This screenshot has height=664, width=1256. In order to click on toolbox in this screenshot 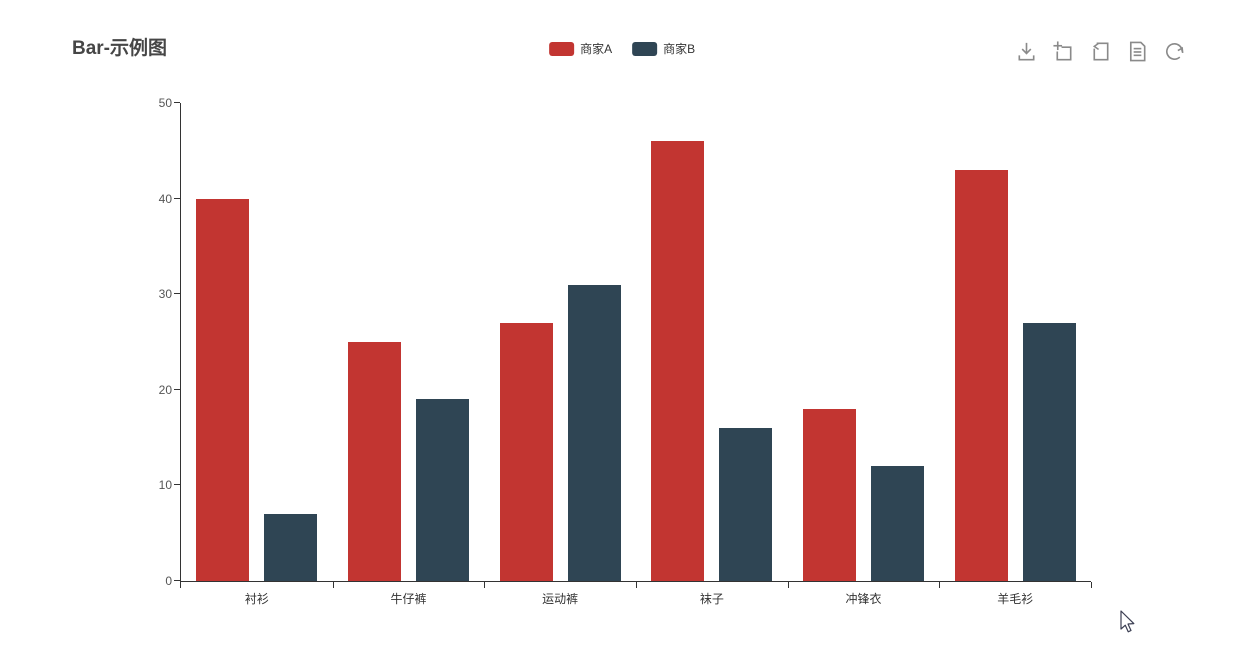, I will do `click(1100, 51)`.